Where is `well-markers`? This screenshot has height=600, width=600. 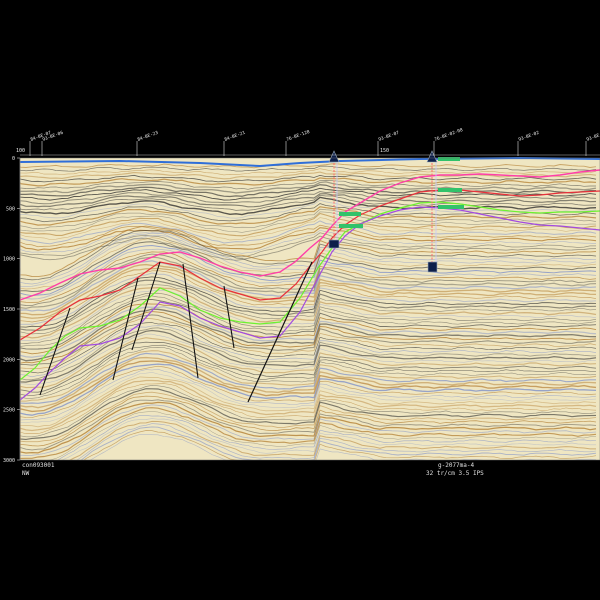
well-markers is located at coordinates (396, 211).